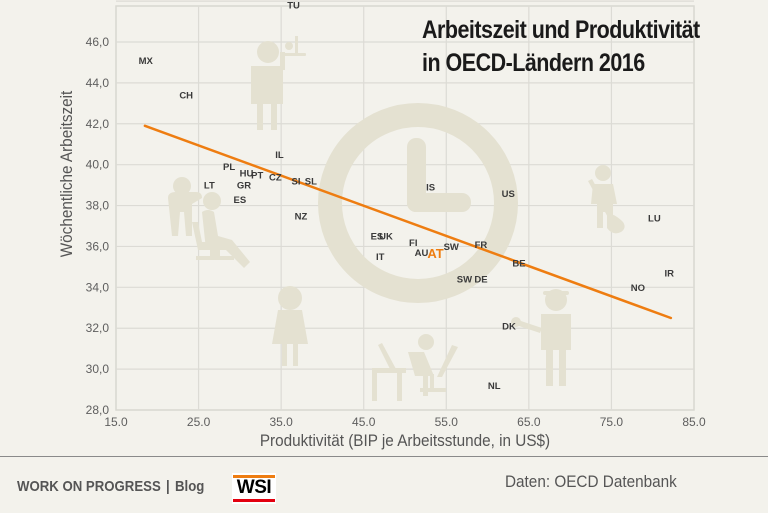 The width and height of the screenshot is (768, 513). I want to click on point-label-lu: LU, so click(654, 218).